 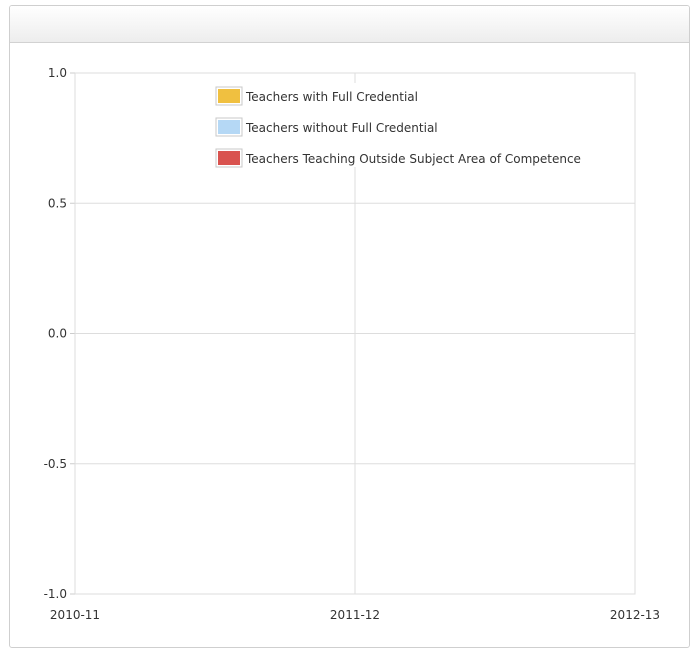 I want to click on y-axis-tick-labels: 1.0 0.5 0.0 -0.5 -1.0, so click(x=55, y=333).